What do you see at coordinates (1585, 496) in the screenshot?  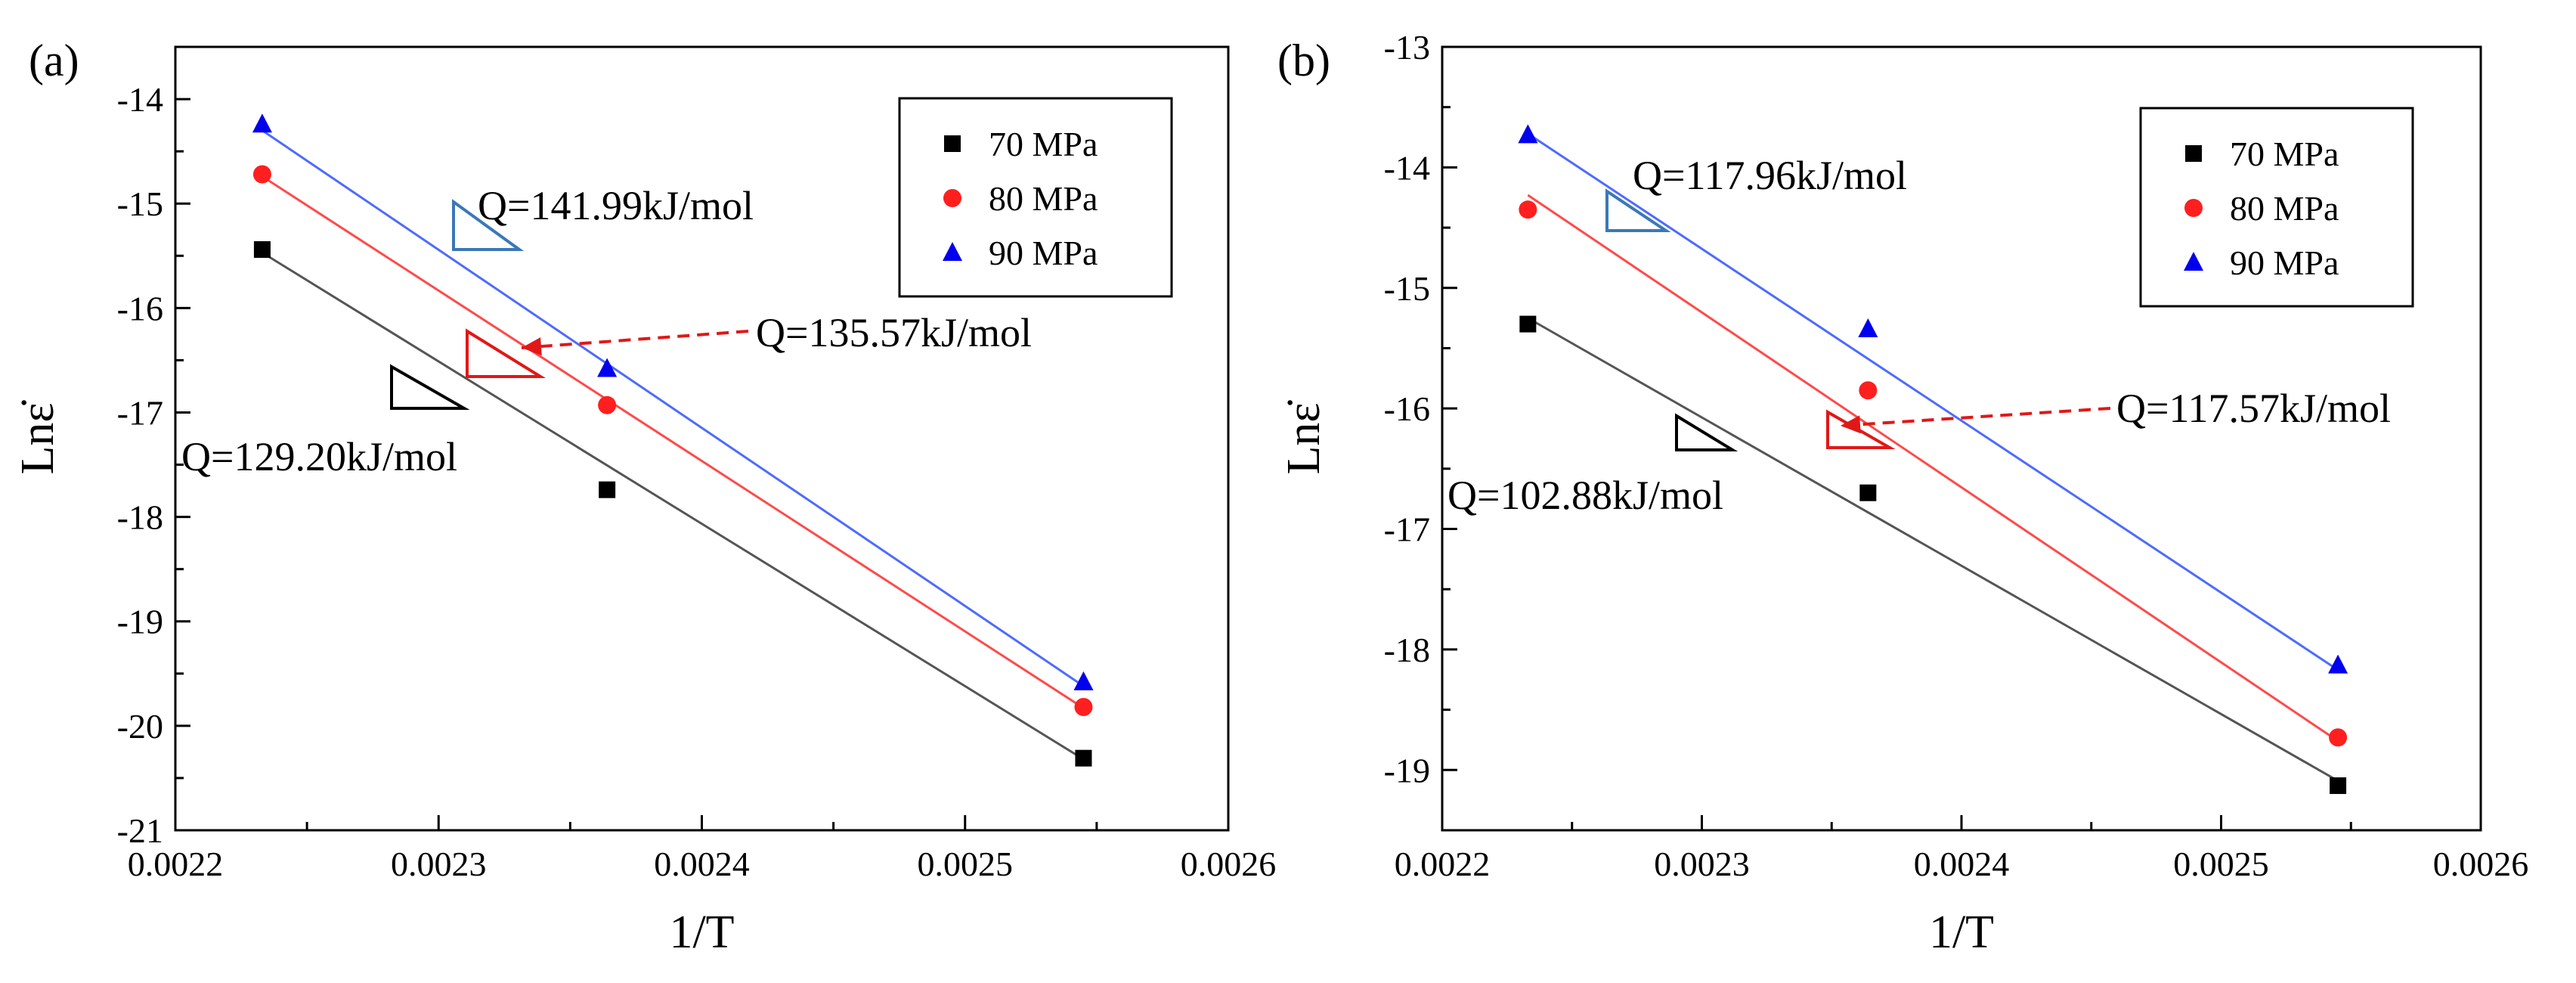 I see `activation-energy-label: Q=102.88kJ/mol` at bounding box center [1585, 496].